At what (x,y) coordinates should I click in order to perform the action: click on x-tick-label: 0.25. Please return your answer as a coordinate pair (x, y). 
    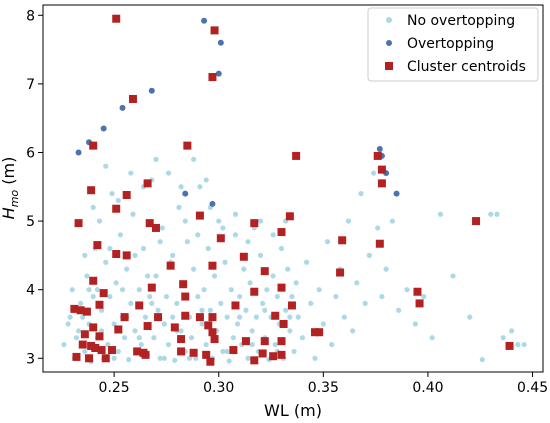
    Looking at the image, I should click on (114, 388).